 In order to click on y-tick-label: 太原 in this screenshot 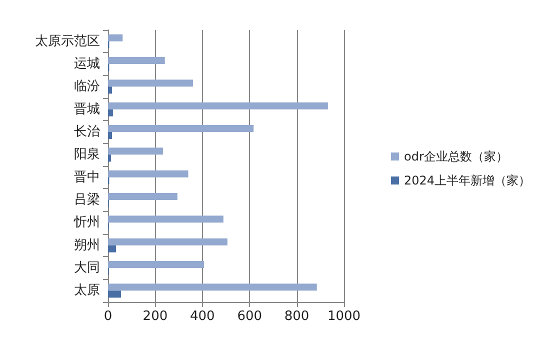, I will do `click(87, 290)`.